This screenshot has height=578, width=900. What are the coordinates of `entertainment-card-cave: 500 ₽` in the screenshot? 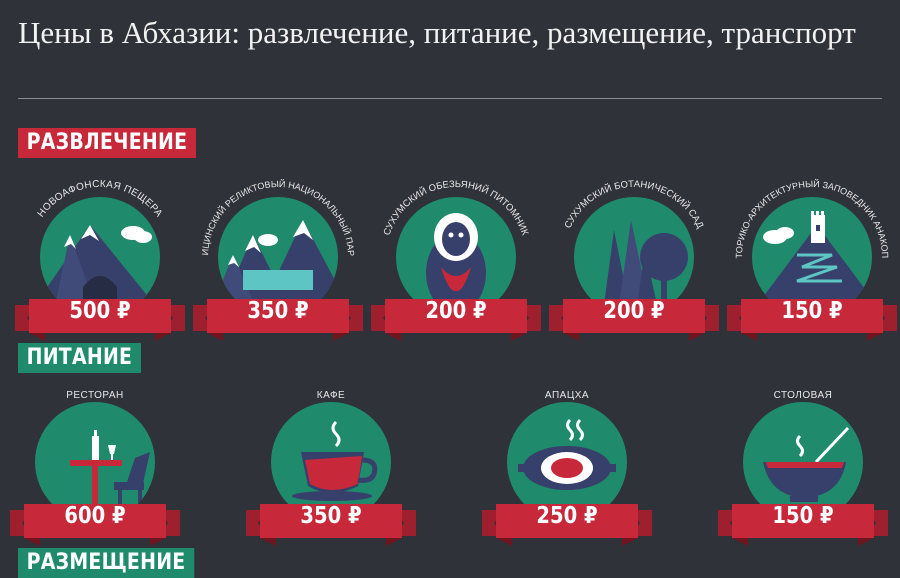 It's located at (100, 270).